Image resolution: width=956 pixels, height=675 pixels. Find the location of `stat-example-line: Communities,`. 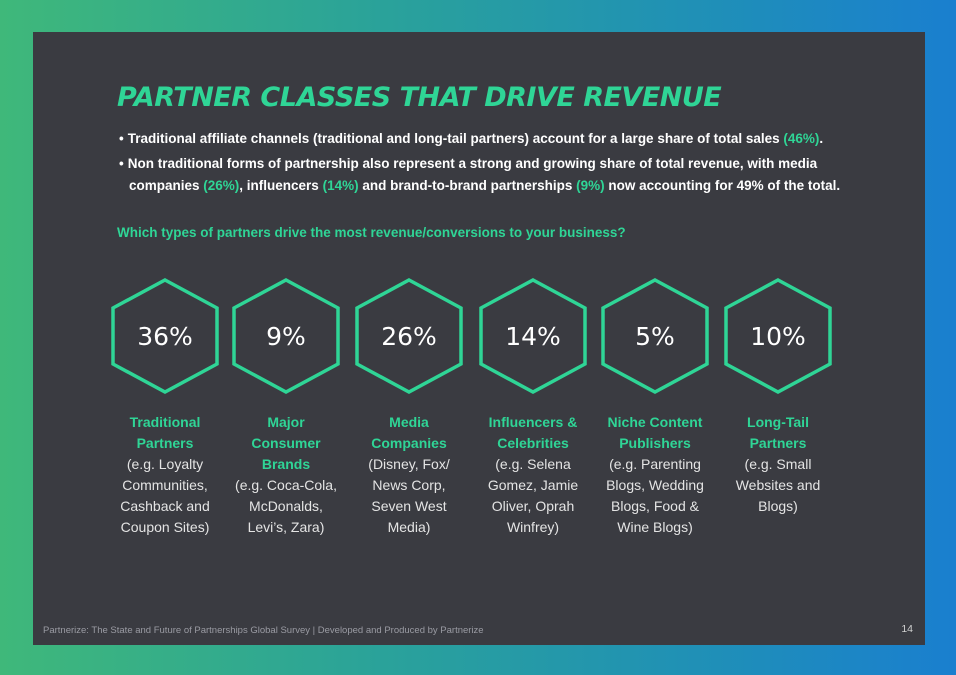

stat-example-line: Communities, is located at coordinates (165, 485).